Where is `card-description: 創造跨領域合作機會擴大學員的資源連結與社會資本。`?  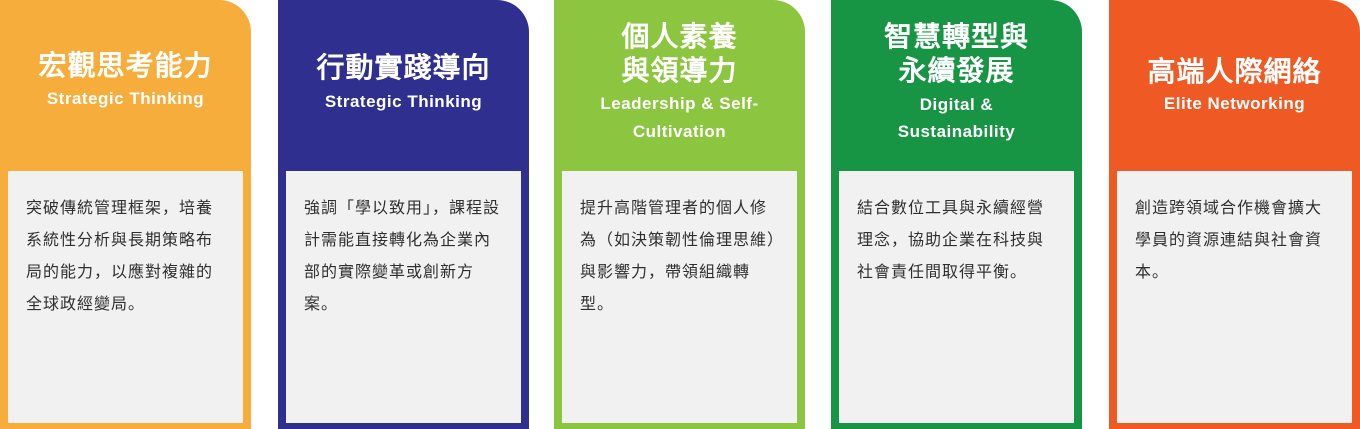
card-description: 創造跨領域合作機會擴大學員的資源連結與社會資本。 is located at coordinates (1229, 239).